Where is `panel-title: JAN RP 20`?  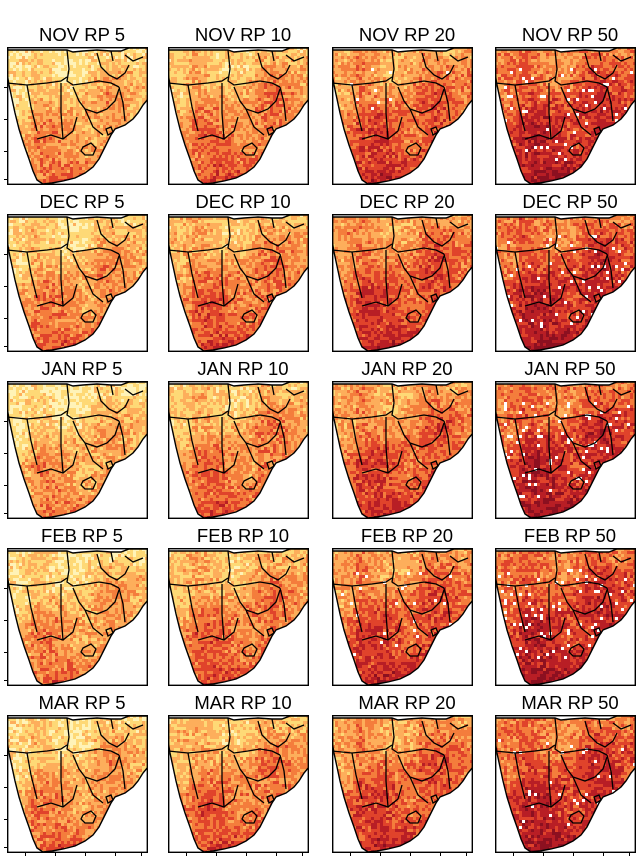
panel-title: JAN RP 20 is located at coordinates (407, 369).